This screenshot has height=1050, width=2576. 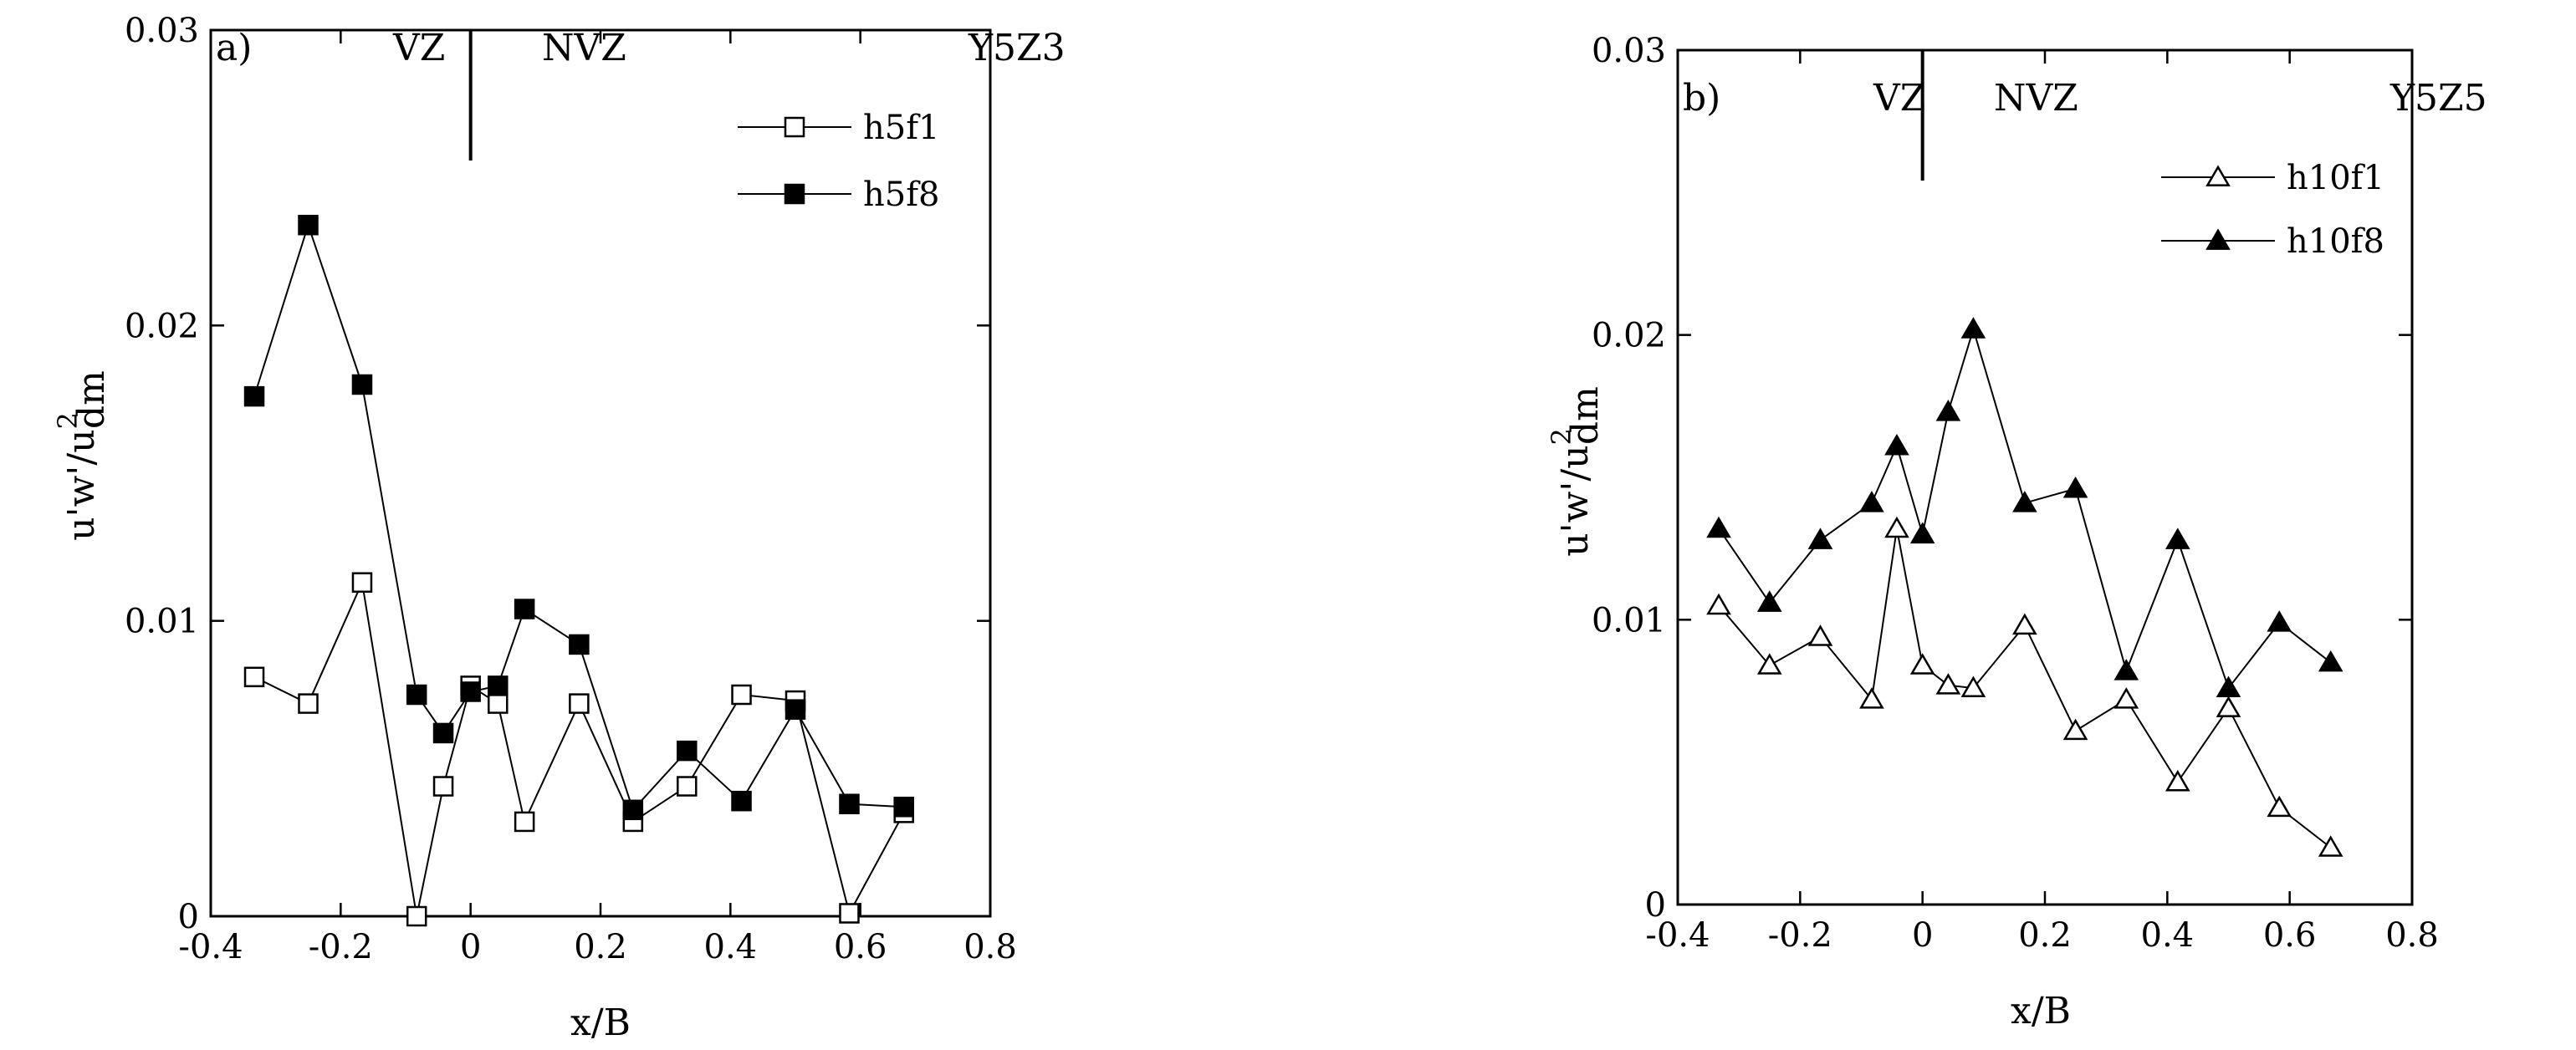 I want to click on y-axis-label-a: u'w'/u2dm, so click(x=82, y=456).